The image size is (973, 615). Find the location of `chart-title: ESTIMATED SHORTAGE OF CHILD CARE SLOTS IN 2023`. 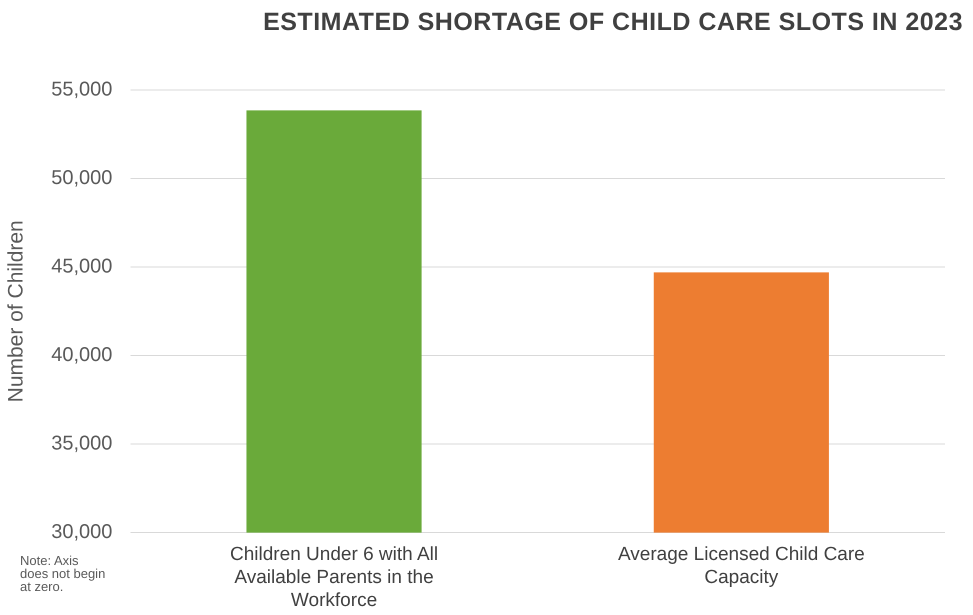

chart-title: ESTIMATED SHORTAGE OF CHILD CARE SLOTS IN 2023 is located at coordinates (612, 22).